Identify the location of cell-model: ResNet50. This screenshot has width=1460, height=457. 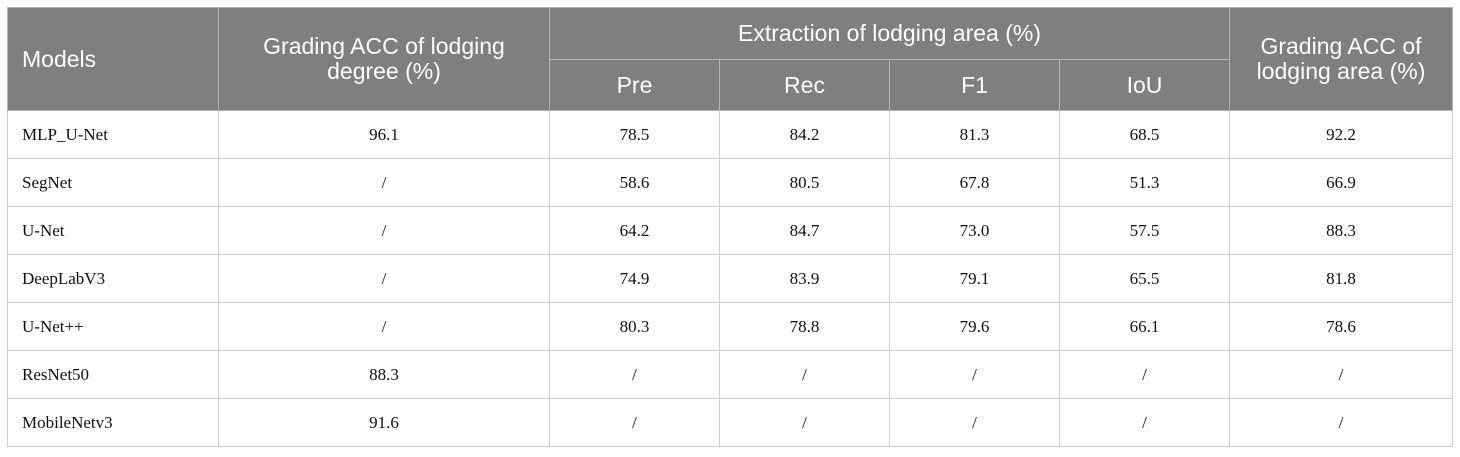
(113, 374).